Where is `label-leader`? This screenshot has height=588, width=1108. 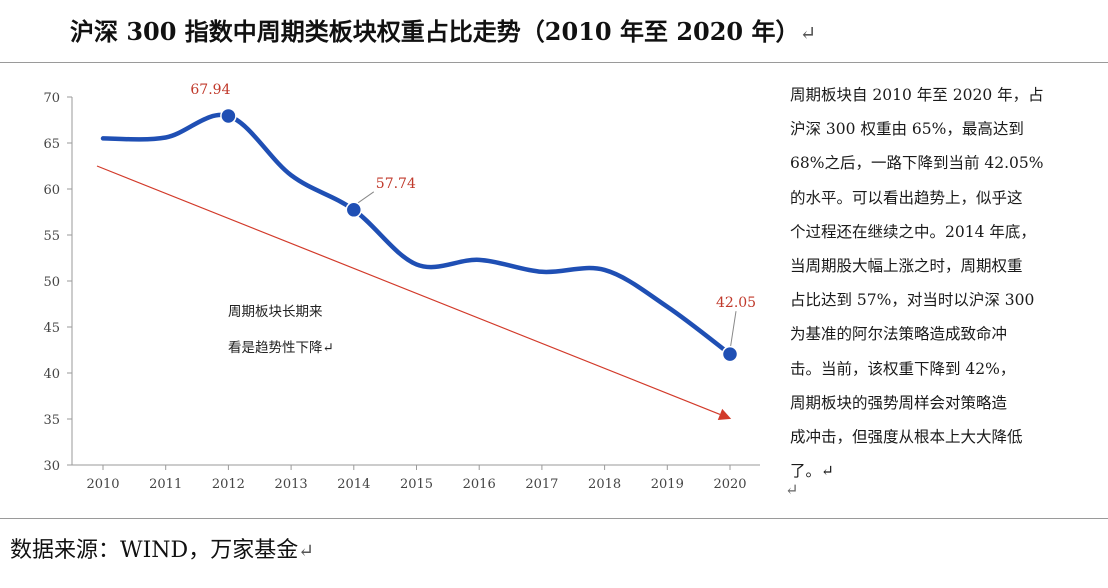 label-leader is located at coordinates (733, 331).